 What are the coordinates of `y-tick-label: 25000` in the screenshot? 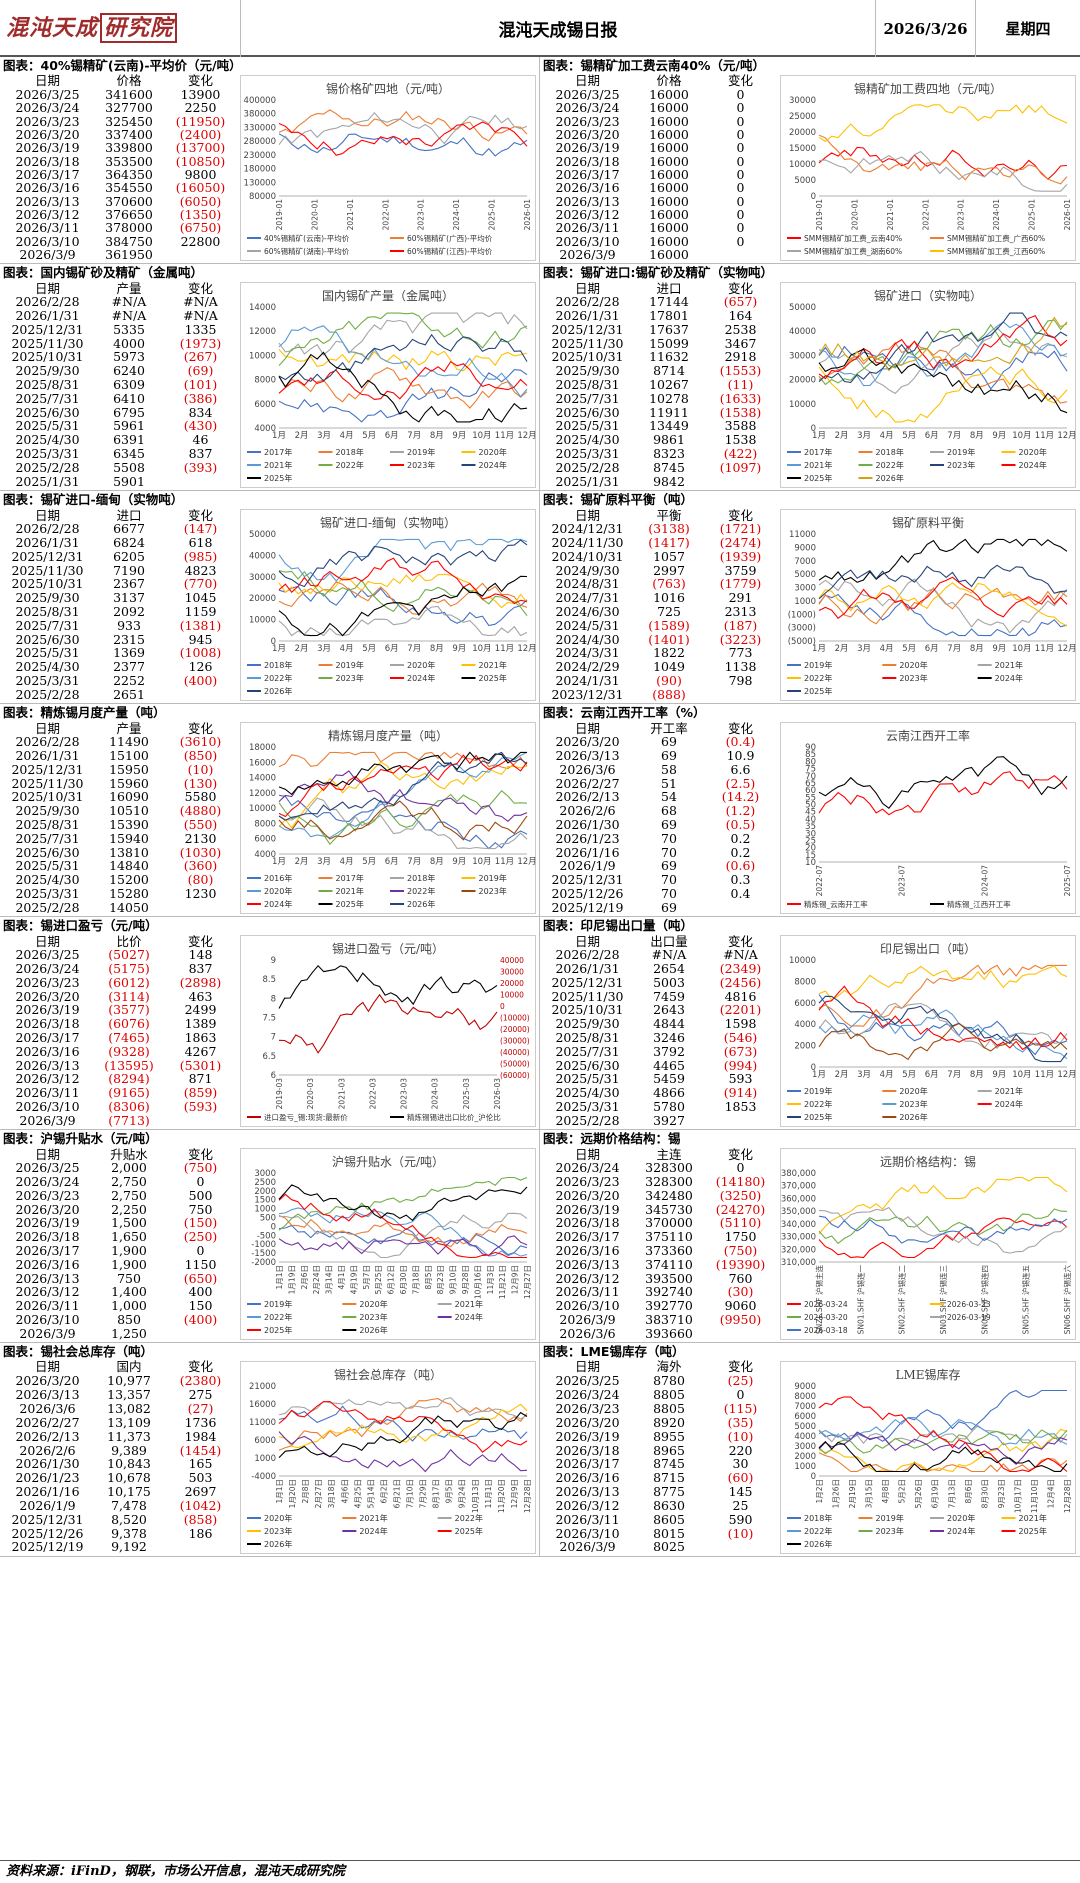 It's located at (802, 117).